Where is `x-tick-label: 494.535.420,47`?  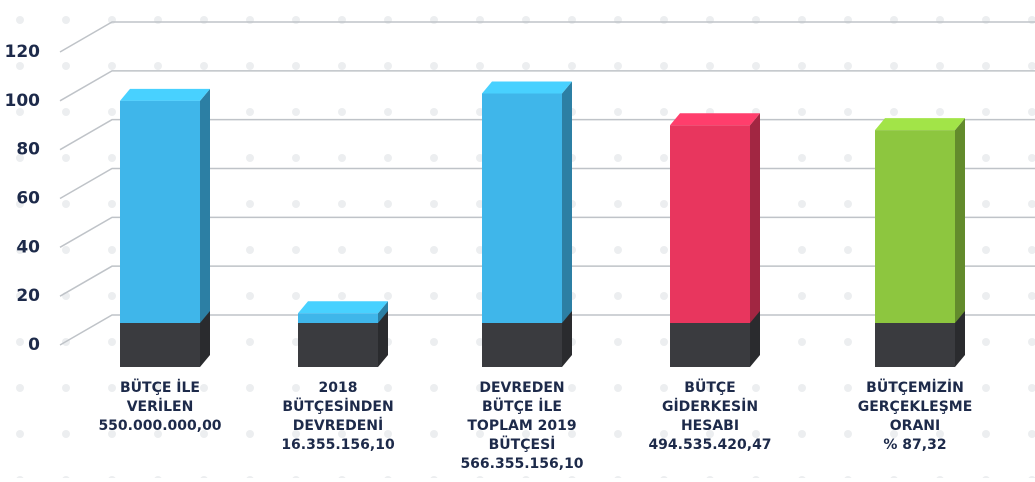
x-tick-label: 494.535.420,47 is located at coordinates (709, 445).